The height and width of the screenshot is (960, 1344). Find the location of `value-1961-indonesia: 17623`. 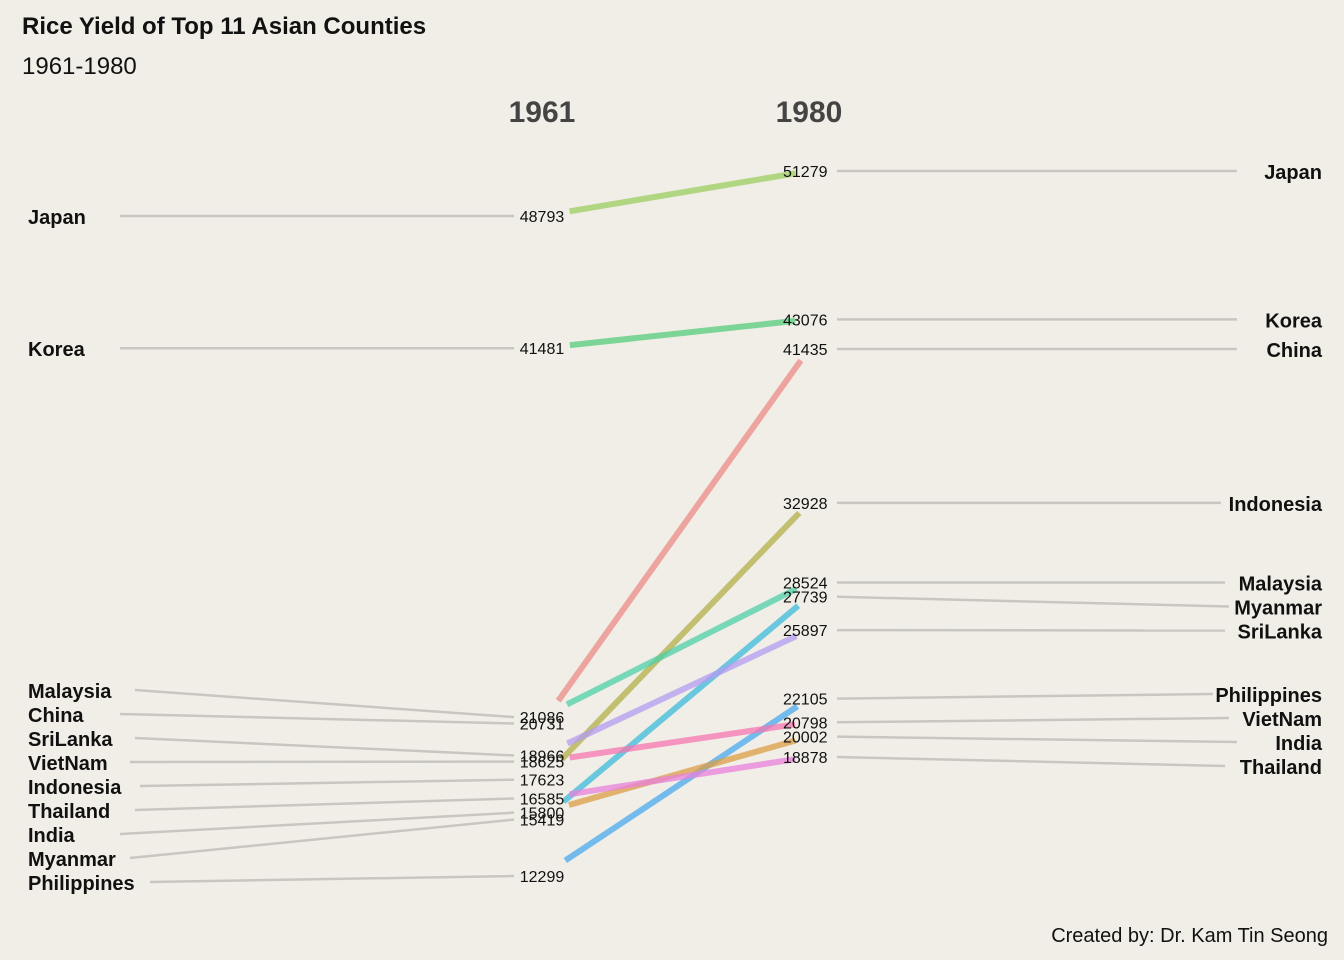

value-1961-indonesia: 17623 is located at coordinates (542, 781).